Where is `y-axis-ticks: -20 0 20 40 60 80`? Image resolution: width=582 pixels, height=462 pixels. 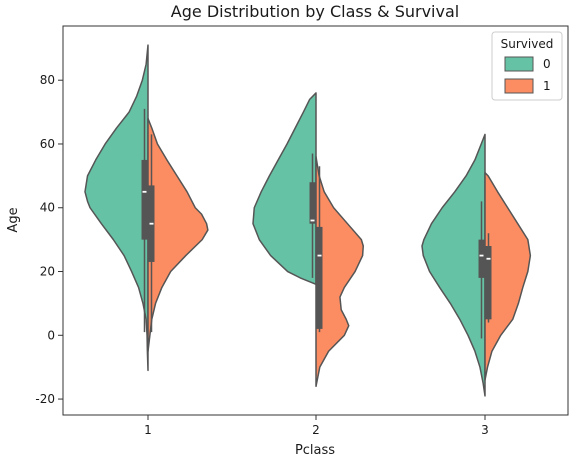
y-axis-ticks: -20 0 20 40 60 80 is located at coordinates (49, 239).